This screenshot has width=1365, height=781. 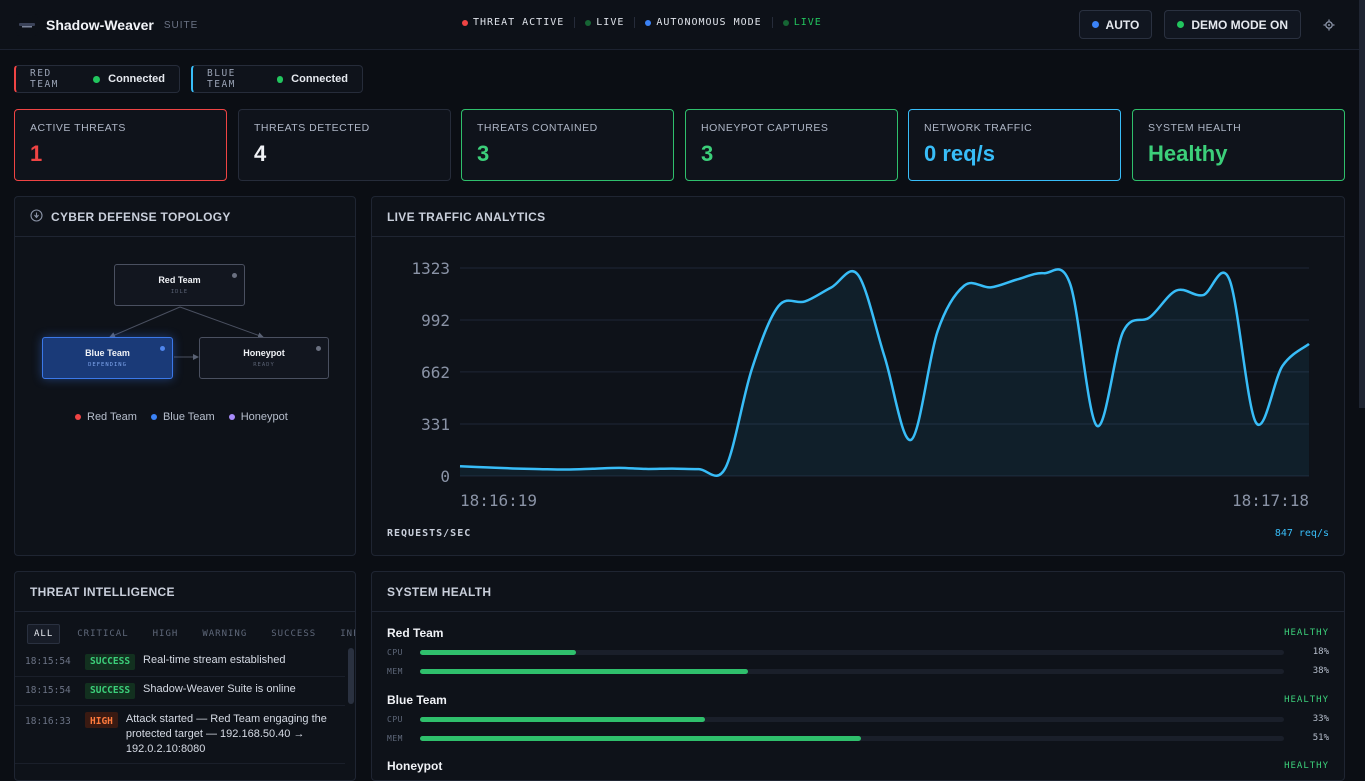 I want to click on node-state: READY, so click(x=264, y=365).